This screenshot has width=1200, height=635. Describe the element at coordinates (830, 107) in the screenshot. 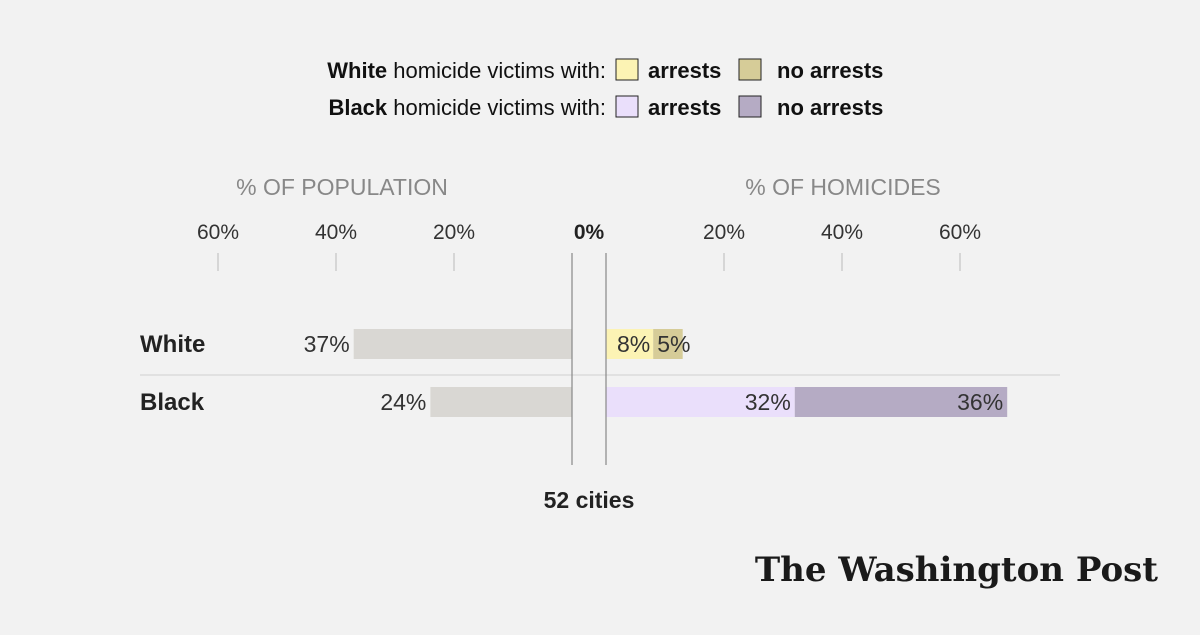

I see `legend-label-black-no-arrests: no arrests` at that location.